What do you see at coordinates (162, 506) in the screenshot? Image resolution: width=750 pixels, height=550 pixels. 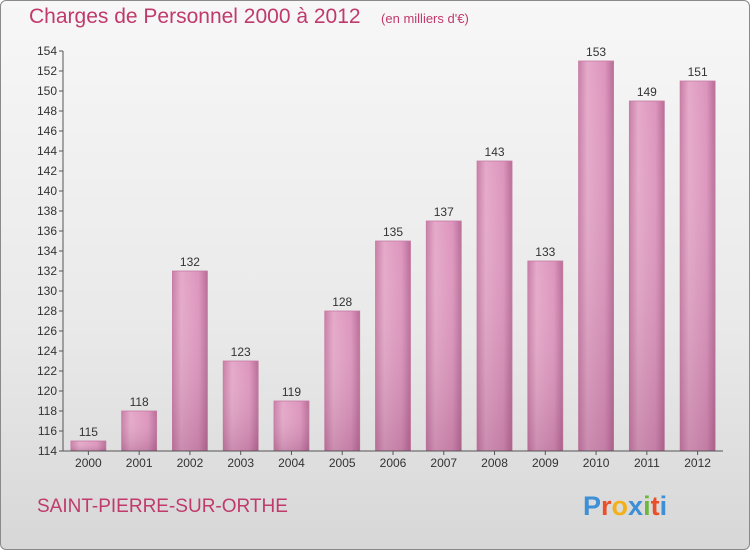 I see `town-name: SAINT-PIERRE-SUR-ORTHE` at bounding box center [162, 506].